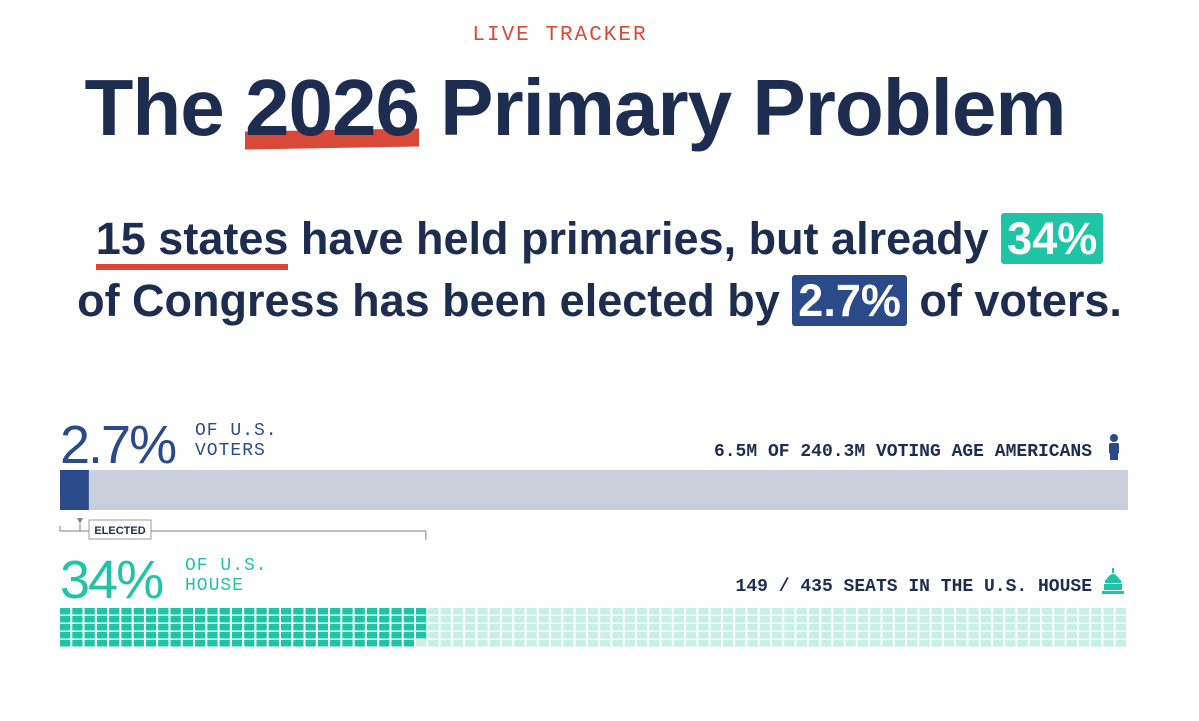 The height and width of the screenshot is (721, 1199). What do you see at coordinates (74, 490) in the screenshot?
I see `voter-bar` at bounding box center [74, 490].